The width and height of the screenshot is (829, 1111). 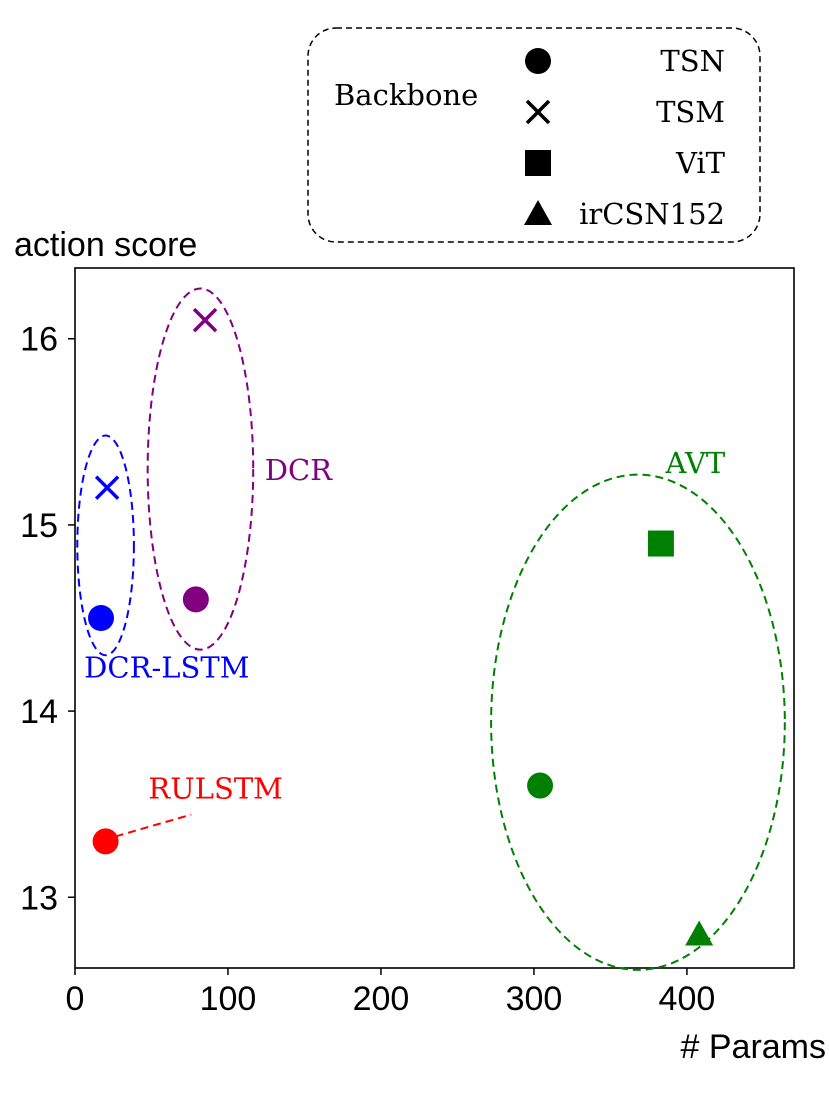 What do you see at coordinates (687, 999) in the screenshot?
I see `x-tick-label: 400` at bounding box center [687, 999].